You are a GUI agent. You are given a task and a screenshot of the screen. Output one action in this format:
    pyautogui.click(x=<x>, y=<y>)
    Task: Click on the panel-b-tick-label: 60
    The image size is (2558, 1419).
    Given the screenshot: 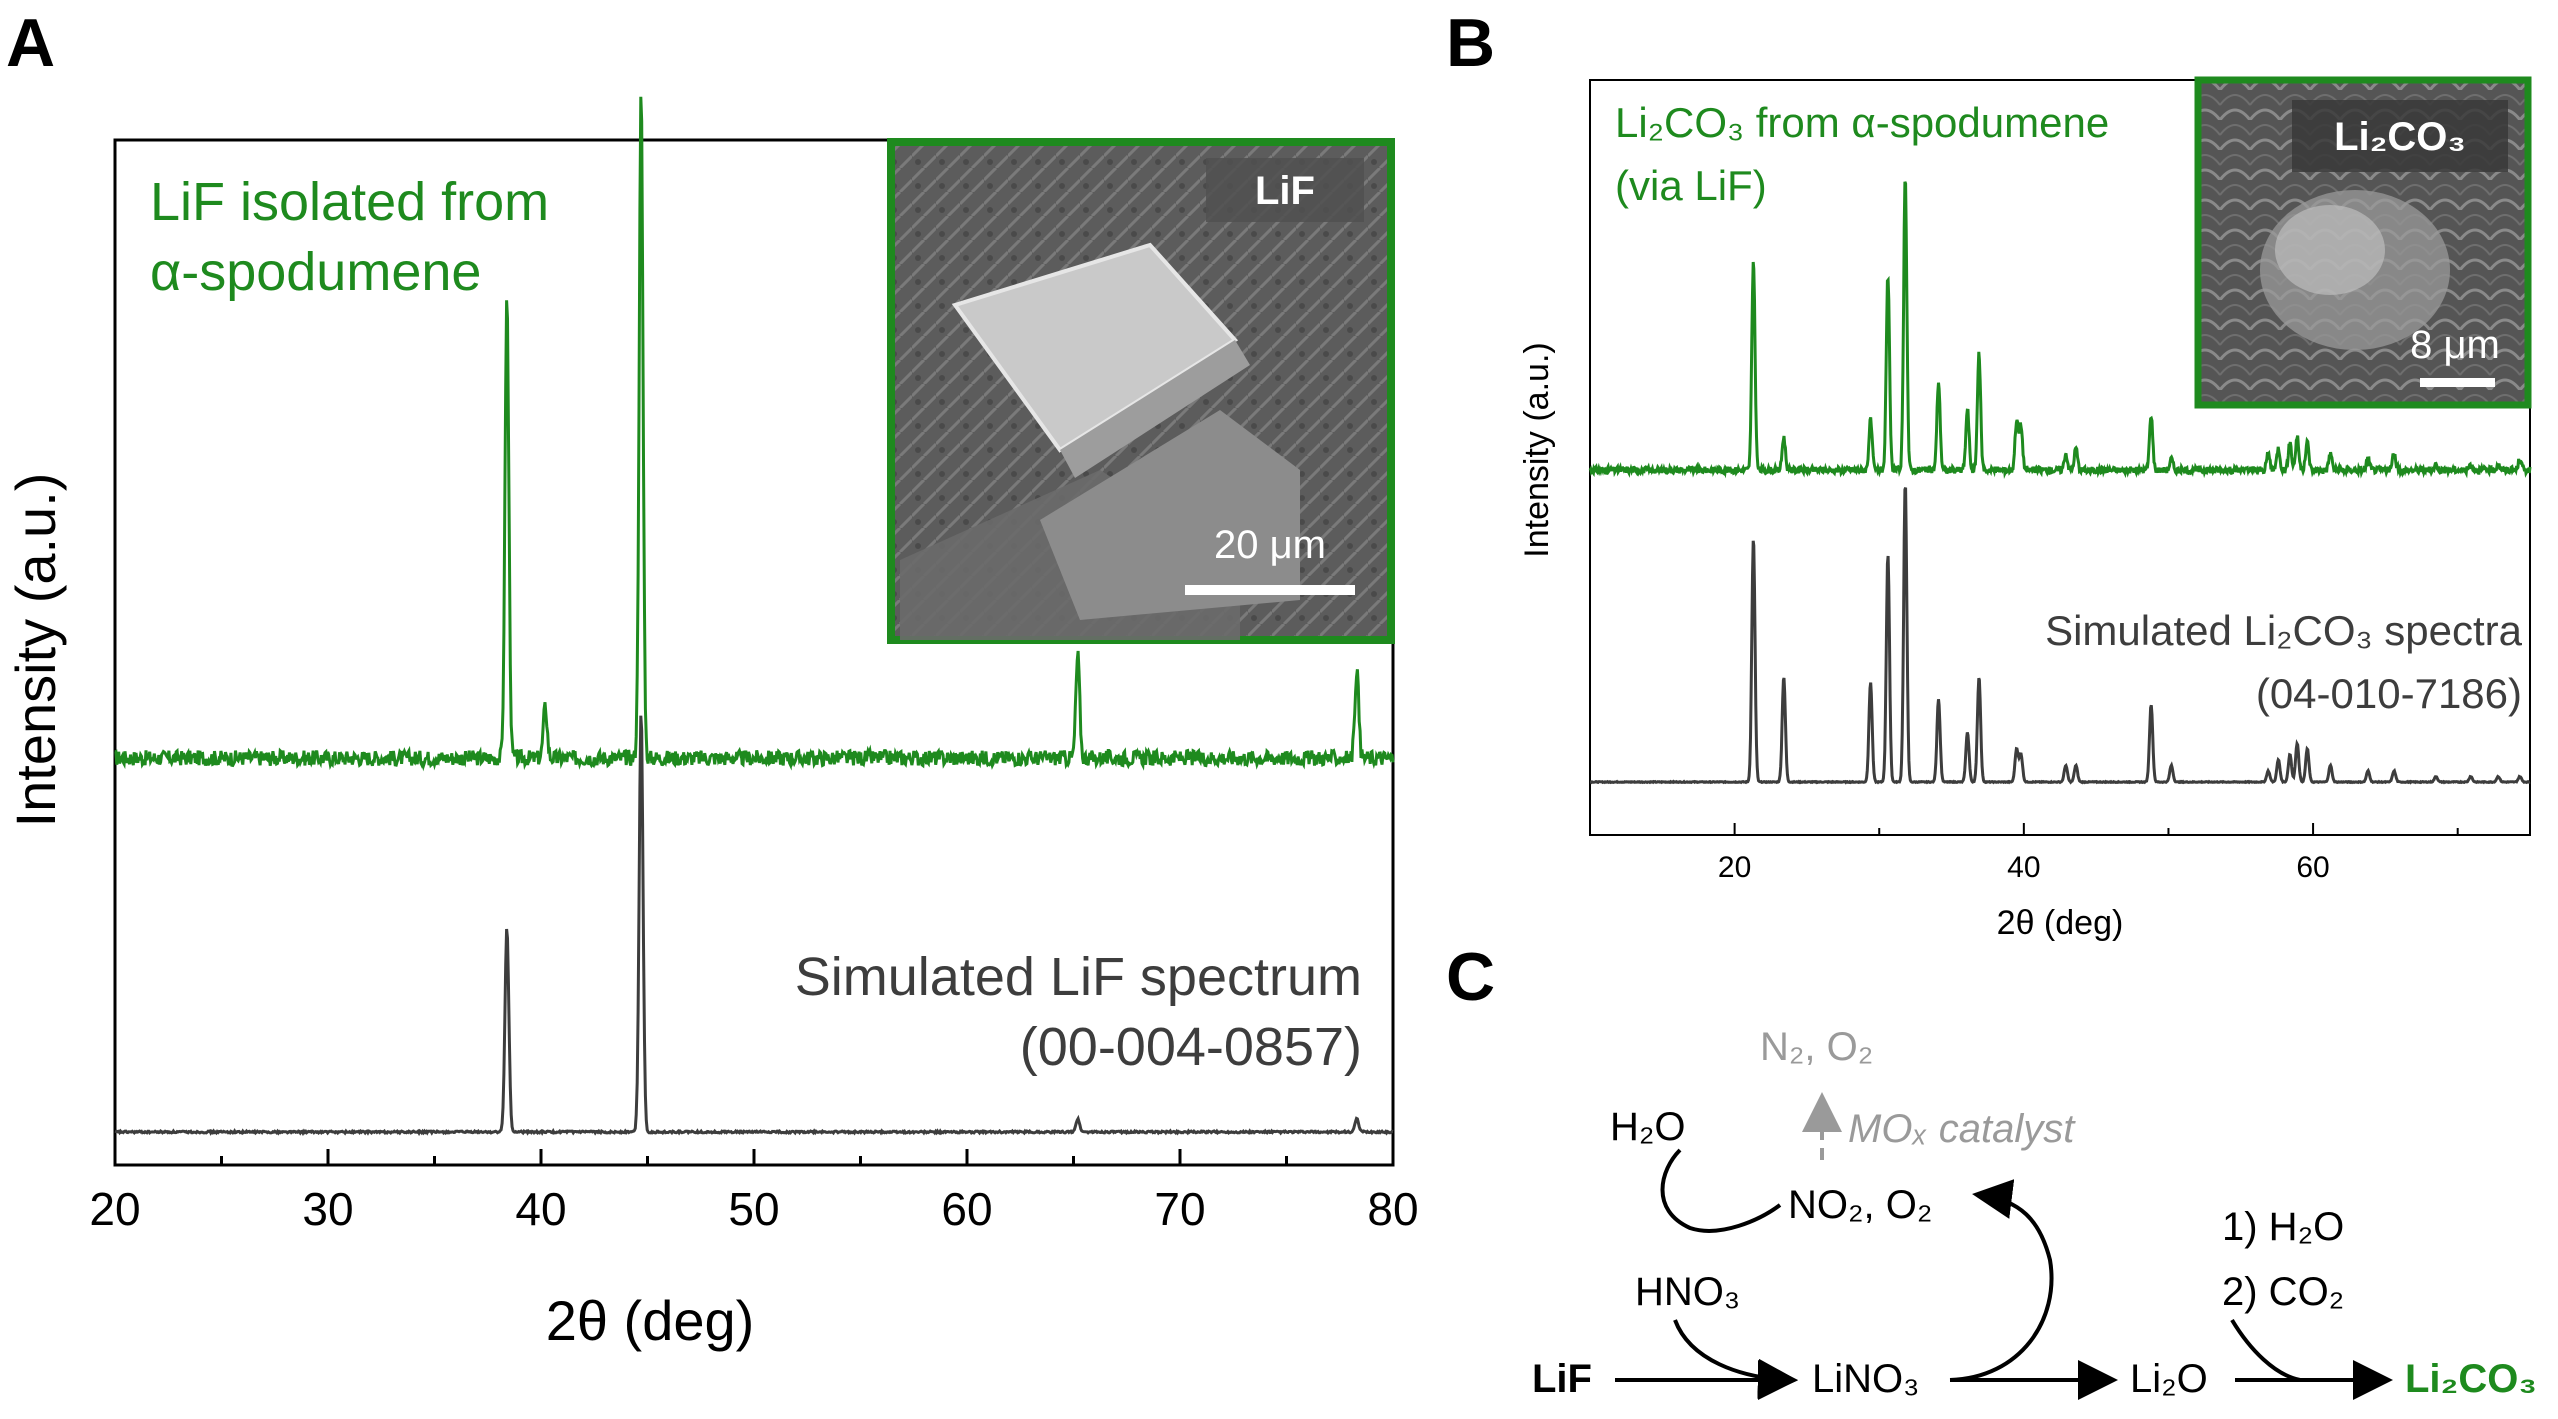 What is the action you would take?
    pyautogui.click(x=2312, y=867)
    